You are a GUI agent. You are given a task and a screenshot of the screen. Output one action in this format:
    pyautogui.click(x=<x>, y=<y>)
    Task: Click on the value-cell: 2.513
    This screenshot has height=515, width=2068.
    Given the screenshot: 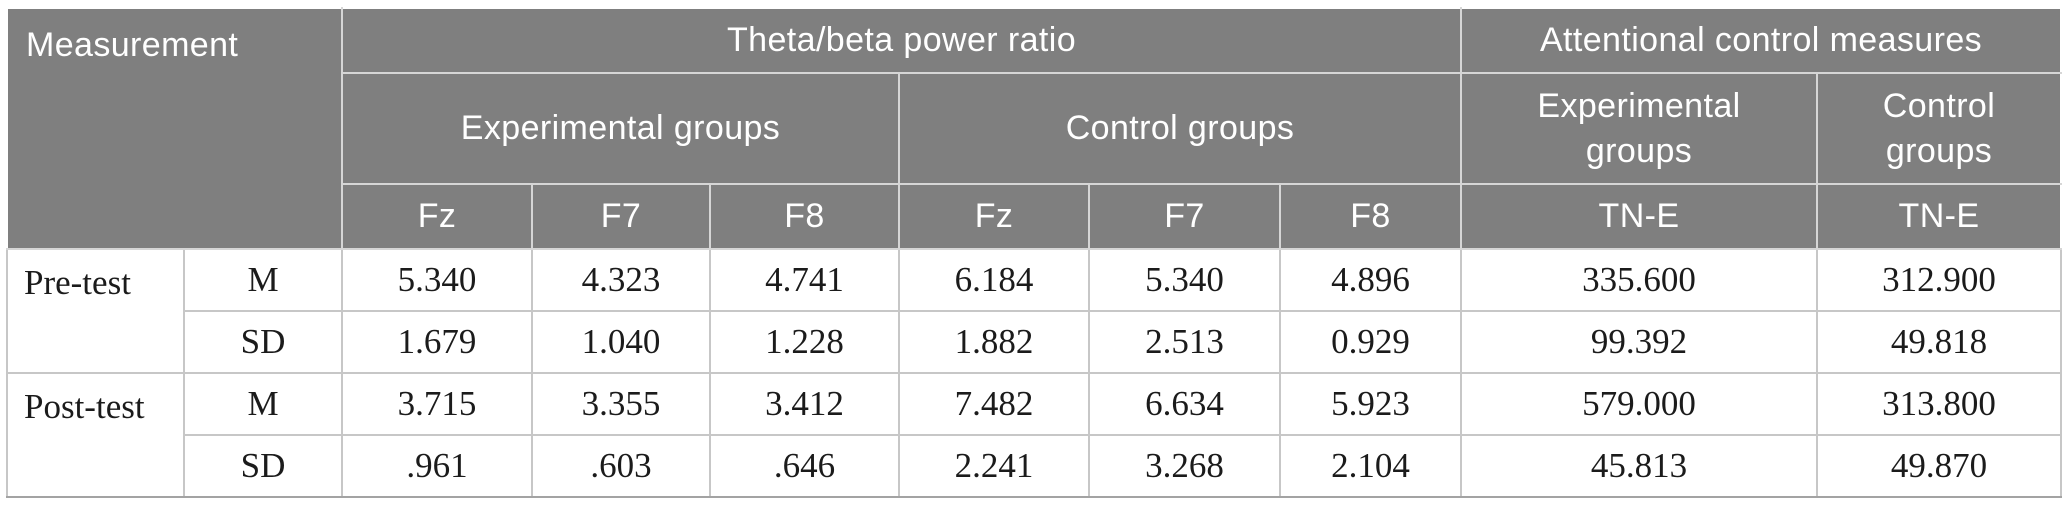 What is the action you would take?
    pyautogui.click(x=1184, y=342)
    